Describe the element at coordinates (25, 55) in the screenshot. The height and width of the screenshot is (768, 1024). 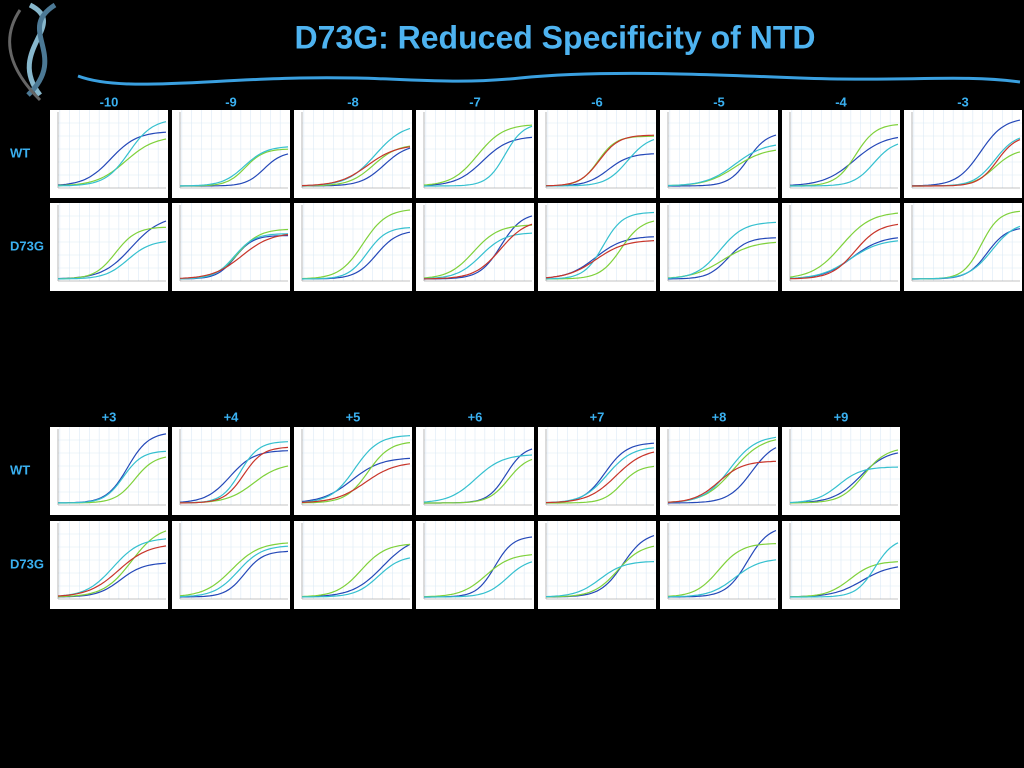
I see `logo-arc` at that location.